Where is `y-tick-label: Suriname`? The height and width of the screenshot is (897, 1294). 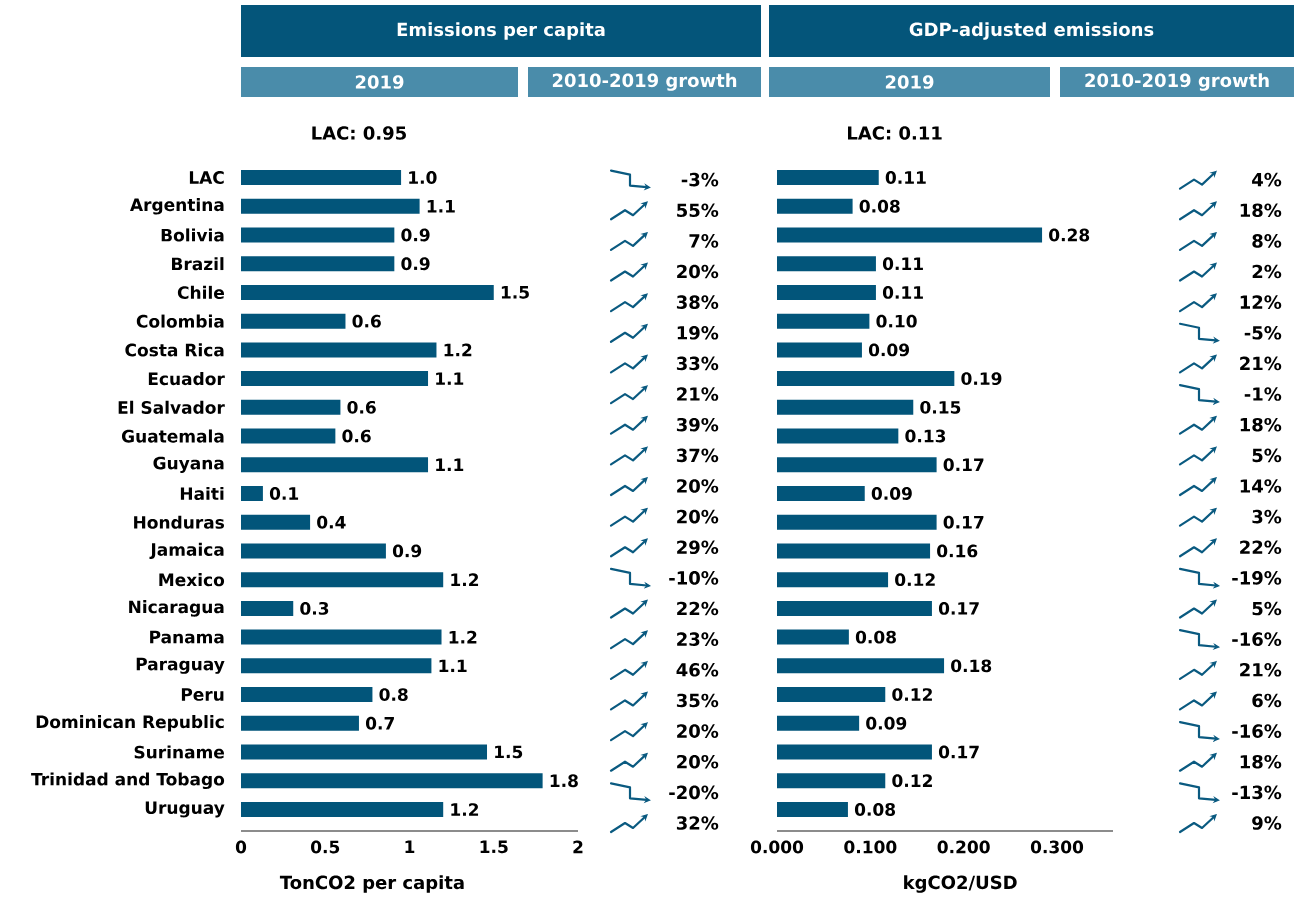 y-tick-label: Suriname is located at coordinates (179, 752).